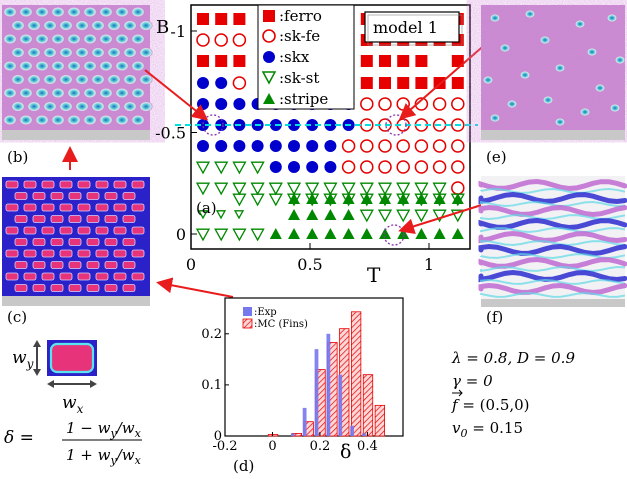  What do you see at coordinates (104, 429) in the screenshot?
I see `delta-numerator: 1 − wy/wx` at bounding box center [104, 429].